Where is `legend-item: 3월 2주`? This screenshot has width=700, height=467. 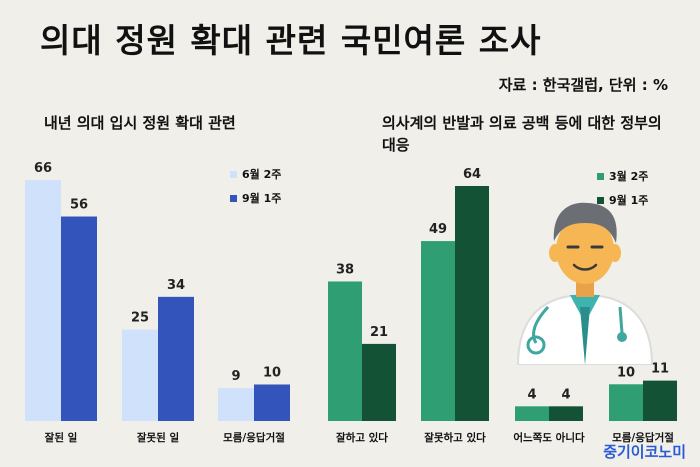
legend-item: 3월 2주 is located at coordinates (622, 176).